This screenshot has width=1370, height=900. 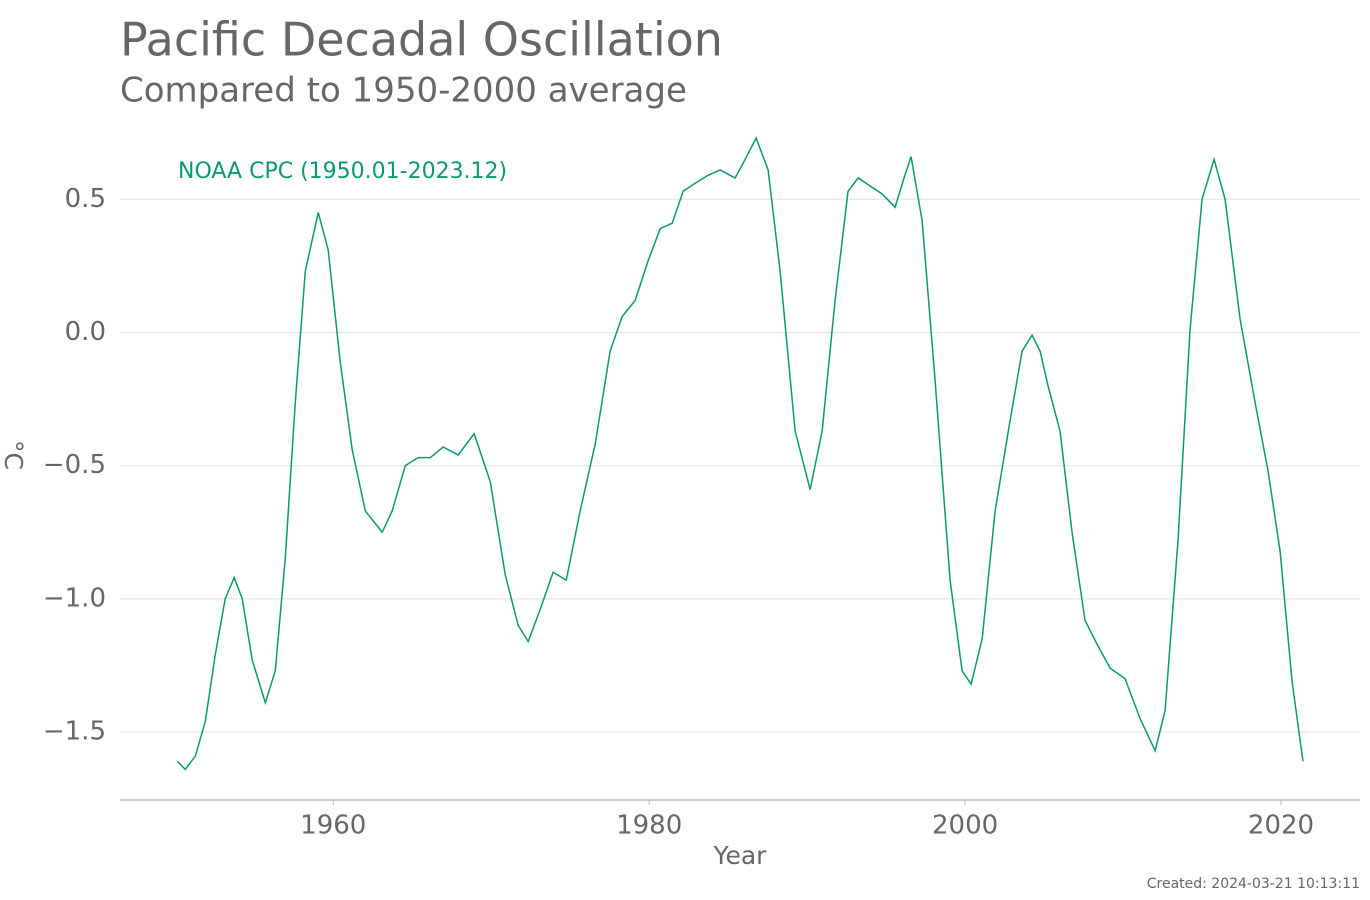 I want to click on y-tick-label: −1.5, so click(x=74, y=732).